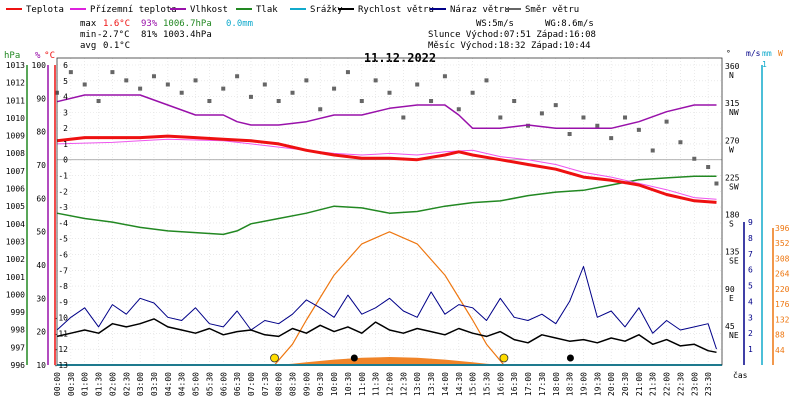 This screenshot has width=800, height=400. I want to click on axis-hpa-tick: 1006, so click(15, 189).